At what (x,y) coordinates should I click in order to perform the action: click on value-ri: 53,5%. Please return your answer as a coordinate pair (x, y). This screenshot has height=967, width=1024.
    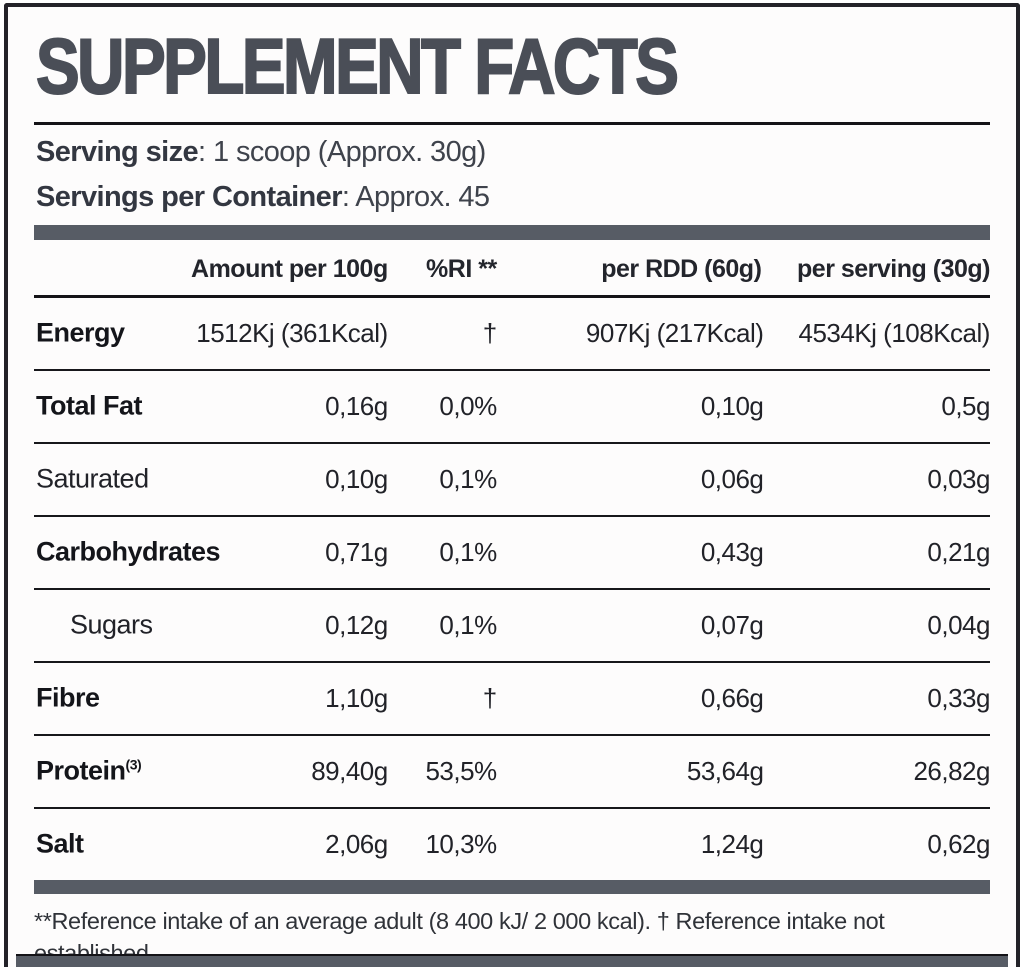
    Looking at the image, I should click on (461, 770).